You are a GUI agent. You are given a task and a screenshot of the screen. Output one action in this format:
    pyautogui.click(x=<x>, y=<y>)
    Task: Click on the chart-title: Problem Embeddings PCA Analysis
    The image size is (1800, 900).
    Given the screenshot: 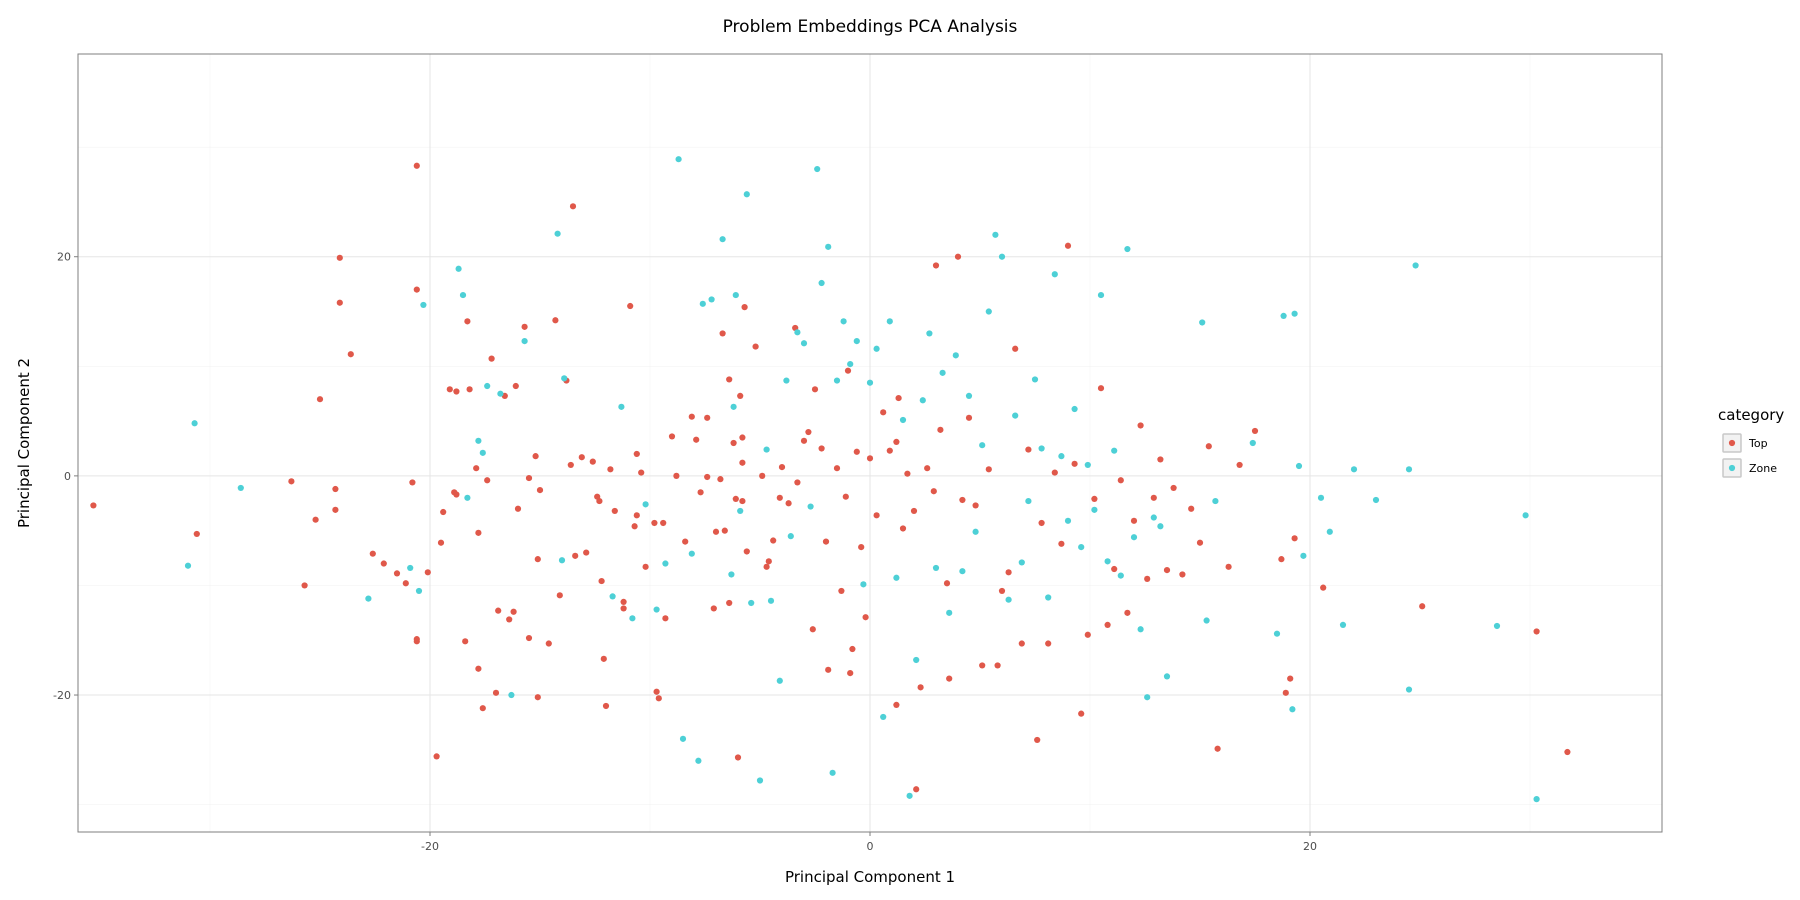 What is the action you would take?
    pyautogui.click(x=870, y=27)
    